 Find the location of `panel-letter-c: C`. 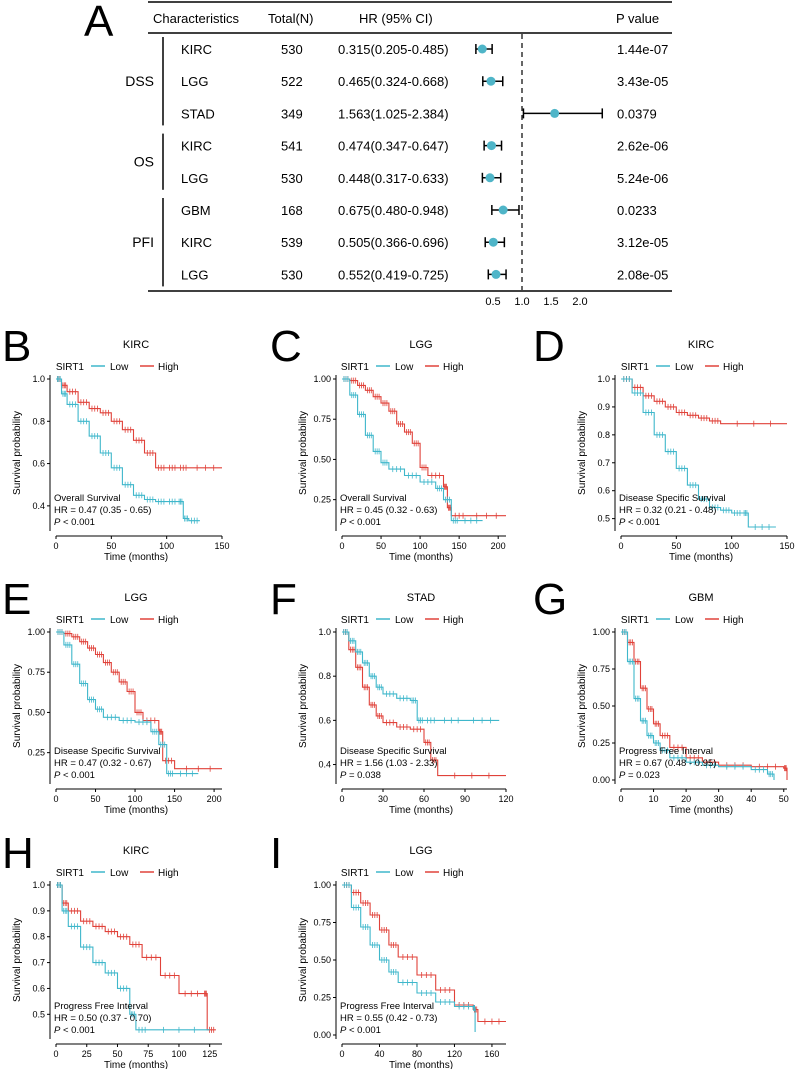

panel-letter-c: C is located at coordinates (286, 346).